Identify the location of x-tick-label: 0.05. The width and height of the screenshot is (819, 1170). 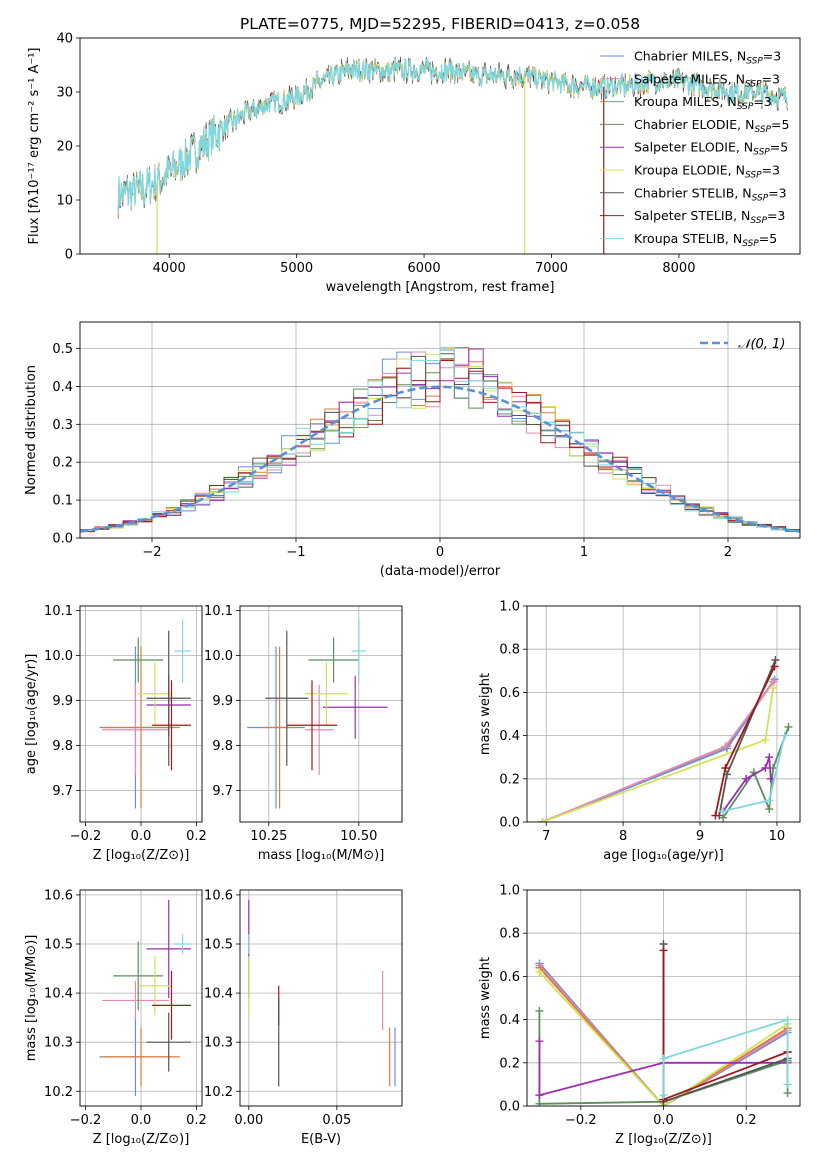
(336, 1120).